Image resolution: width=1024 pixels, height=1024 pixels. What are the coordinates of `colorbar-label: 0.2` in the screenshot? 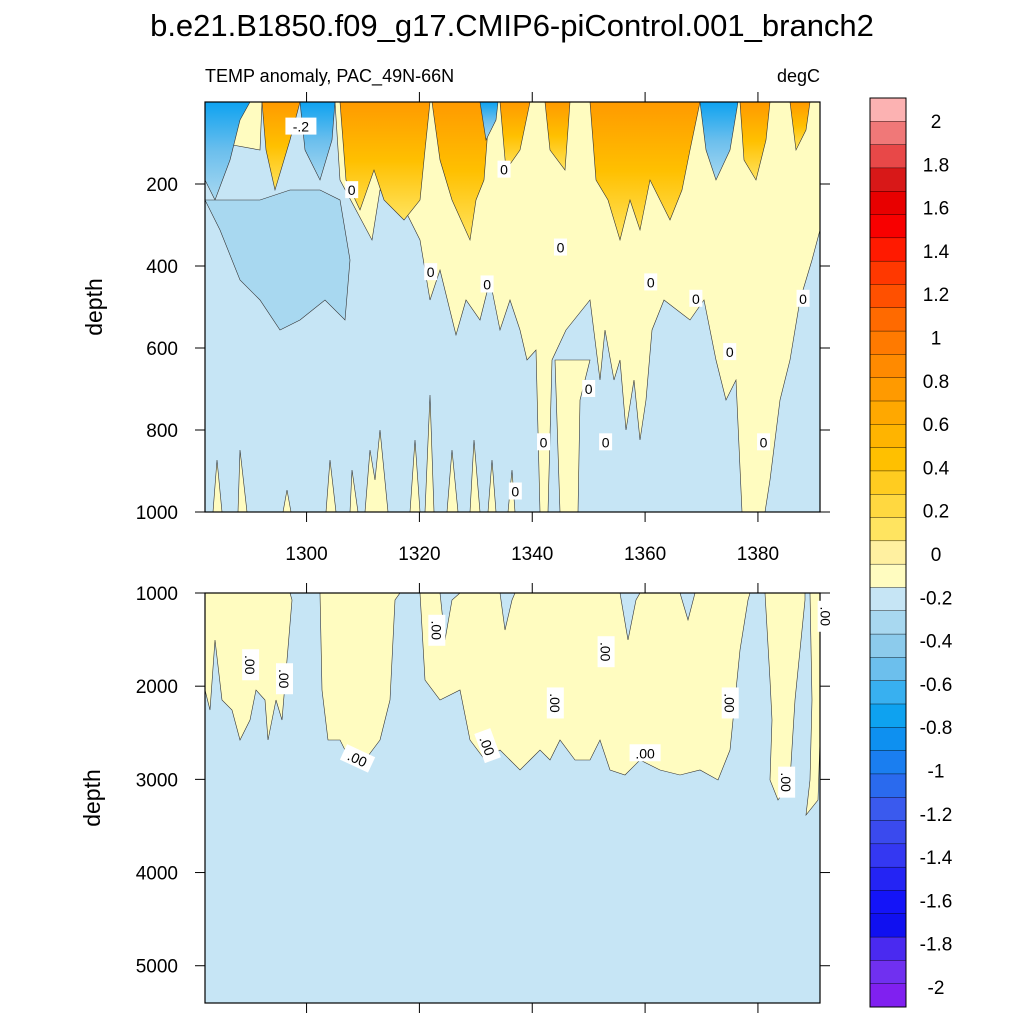 It's located at (936, 512).